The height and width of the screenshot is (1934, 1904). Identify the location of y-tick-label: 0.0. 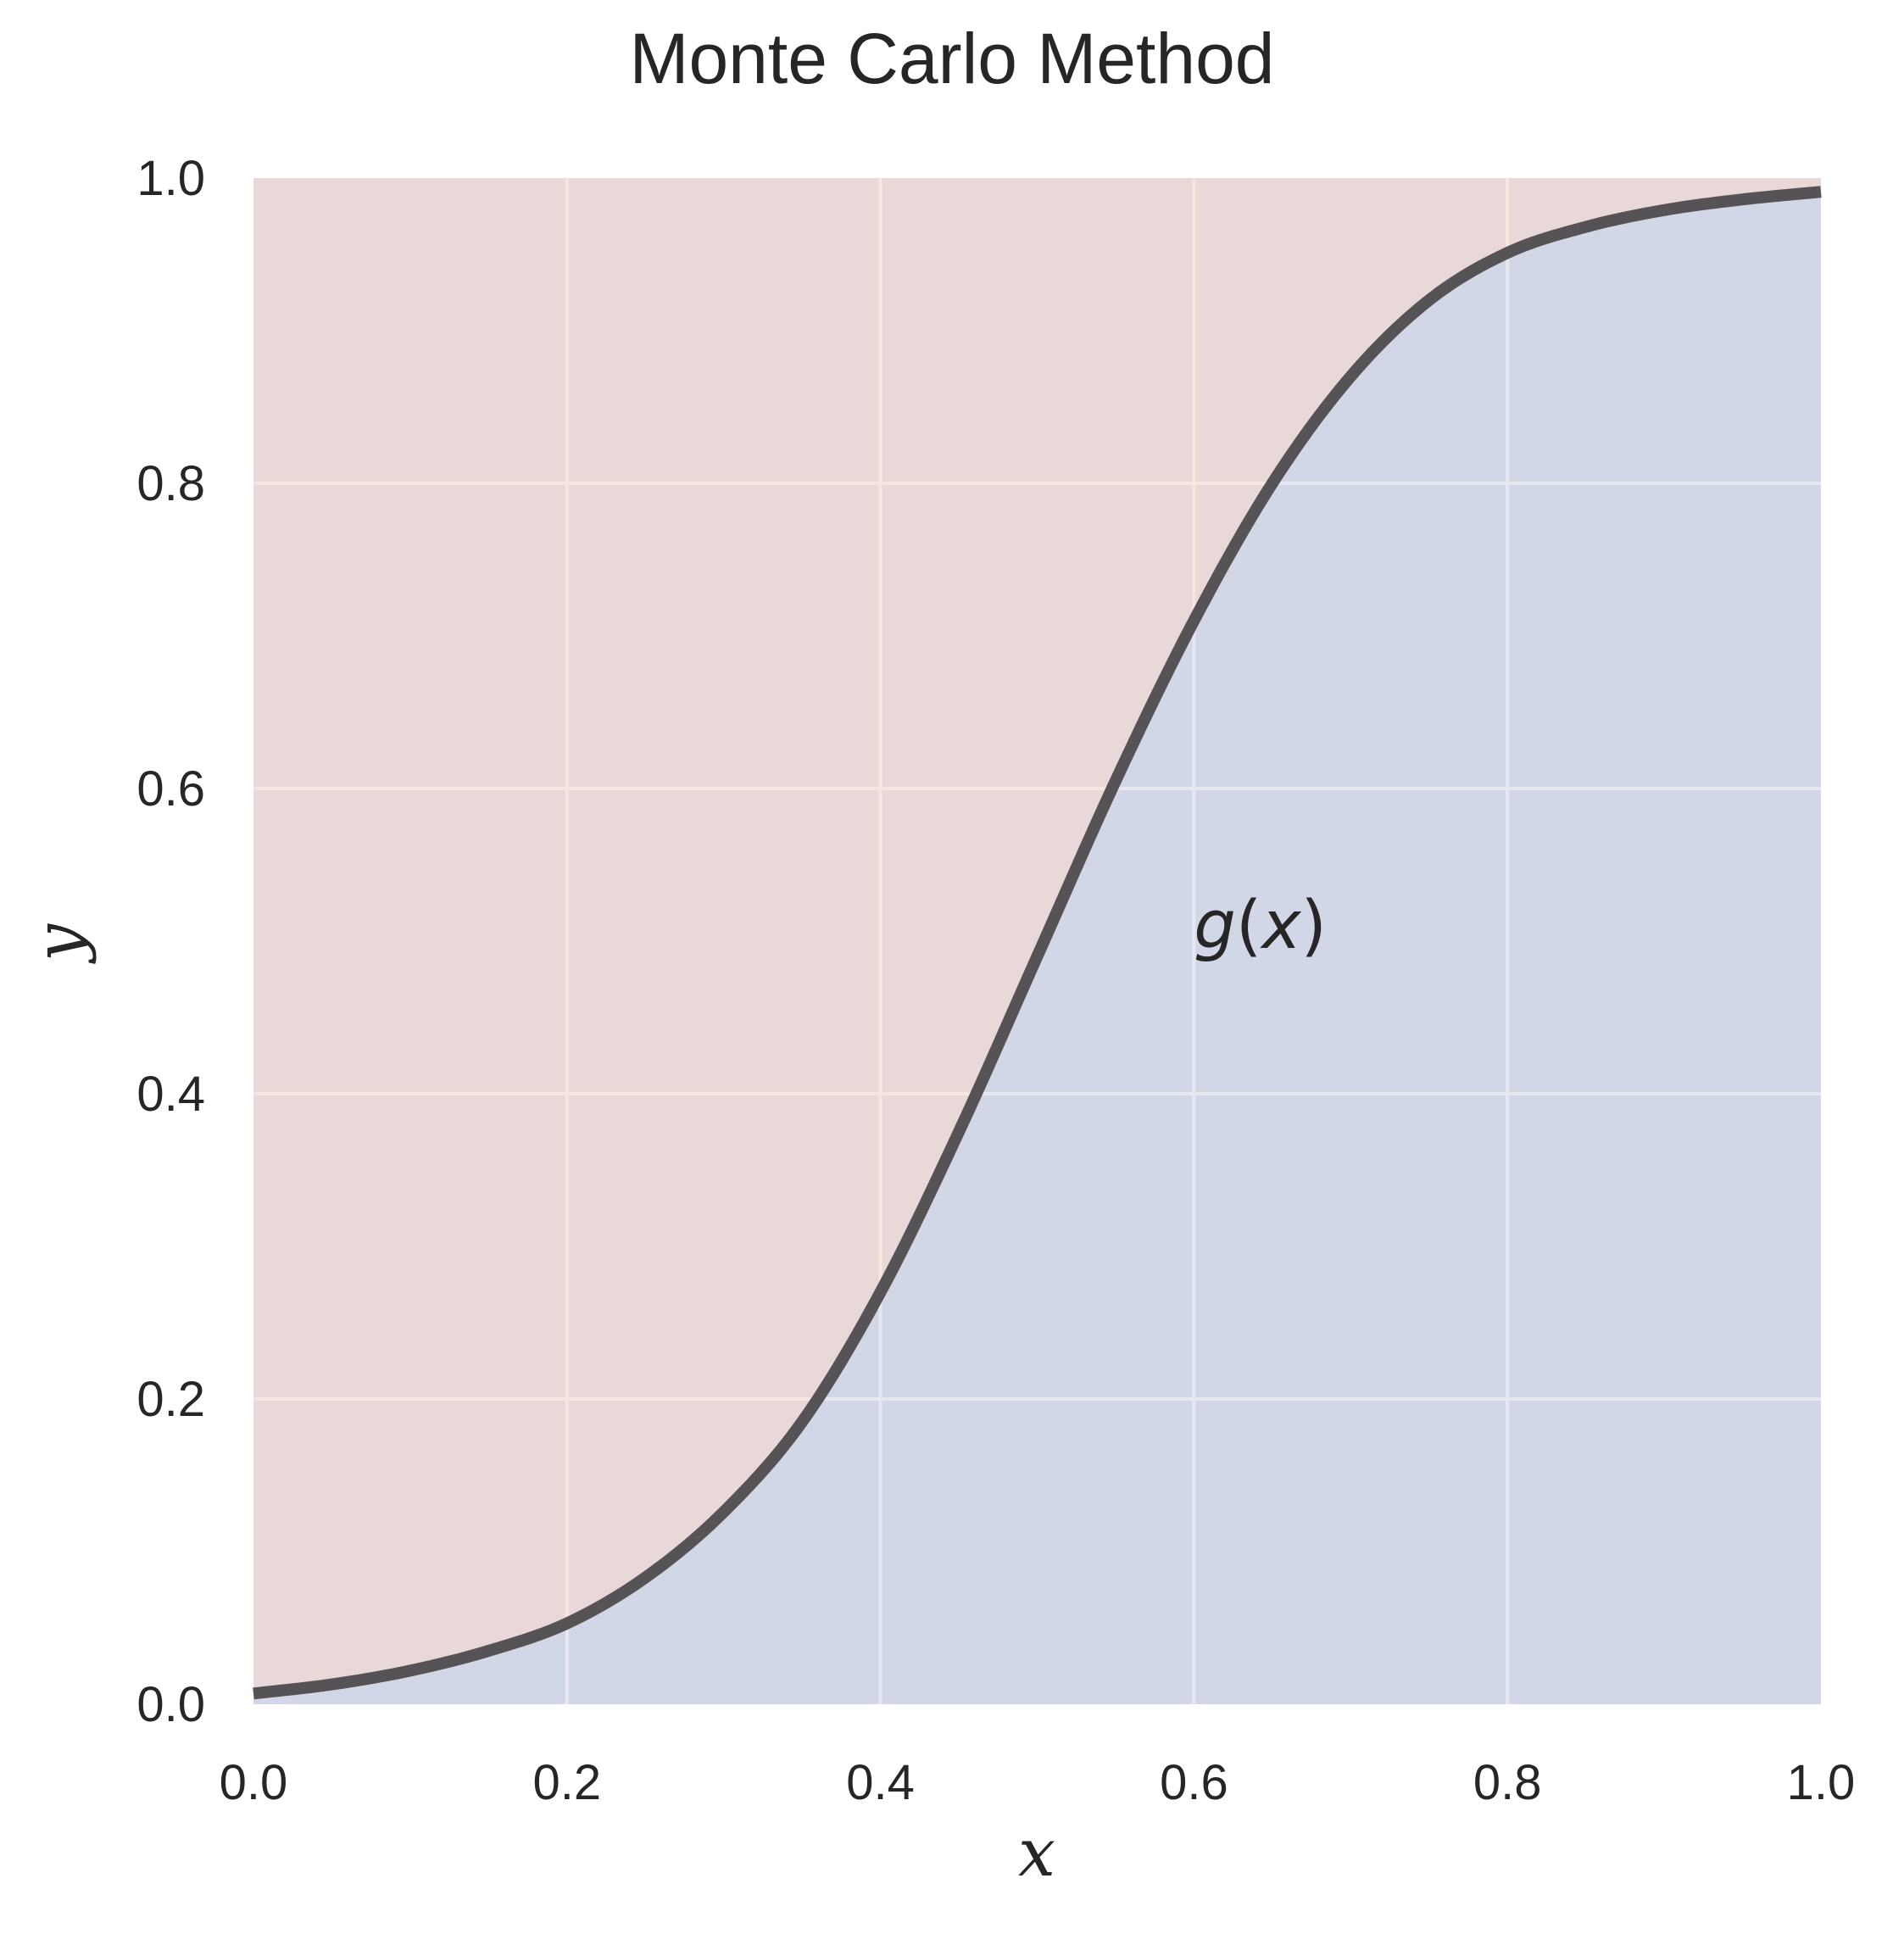
(171, 1704).